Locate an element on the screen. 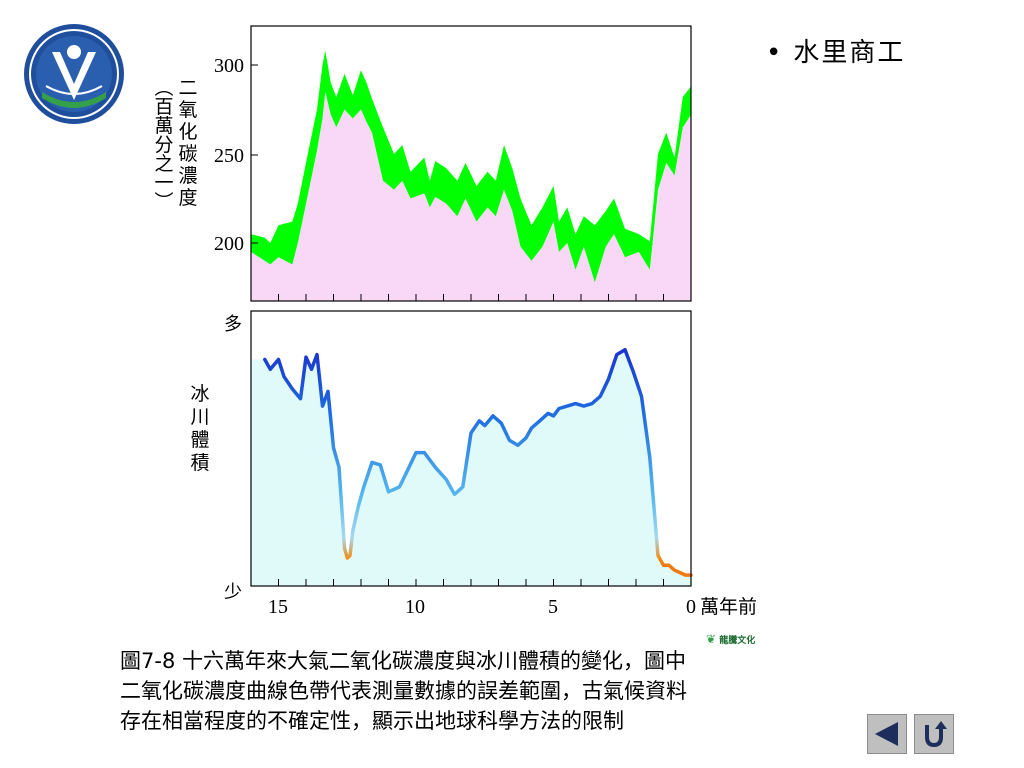  publisher-name: 龍騰文化 is located at coordinates (737, 641).